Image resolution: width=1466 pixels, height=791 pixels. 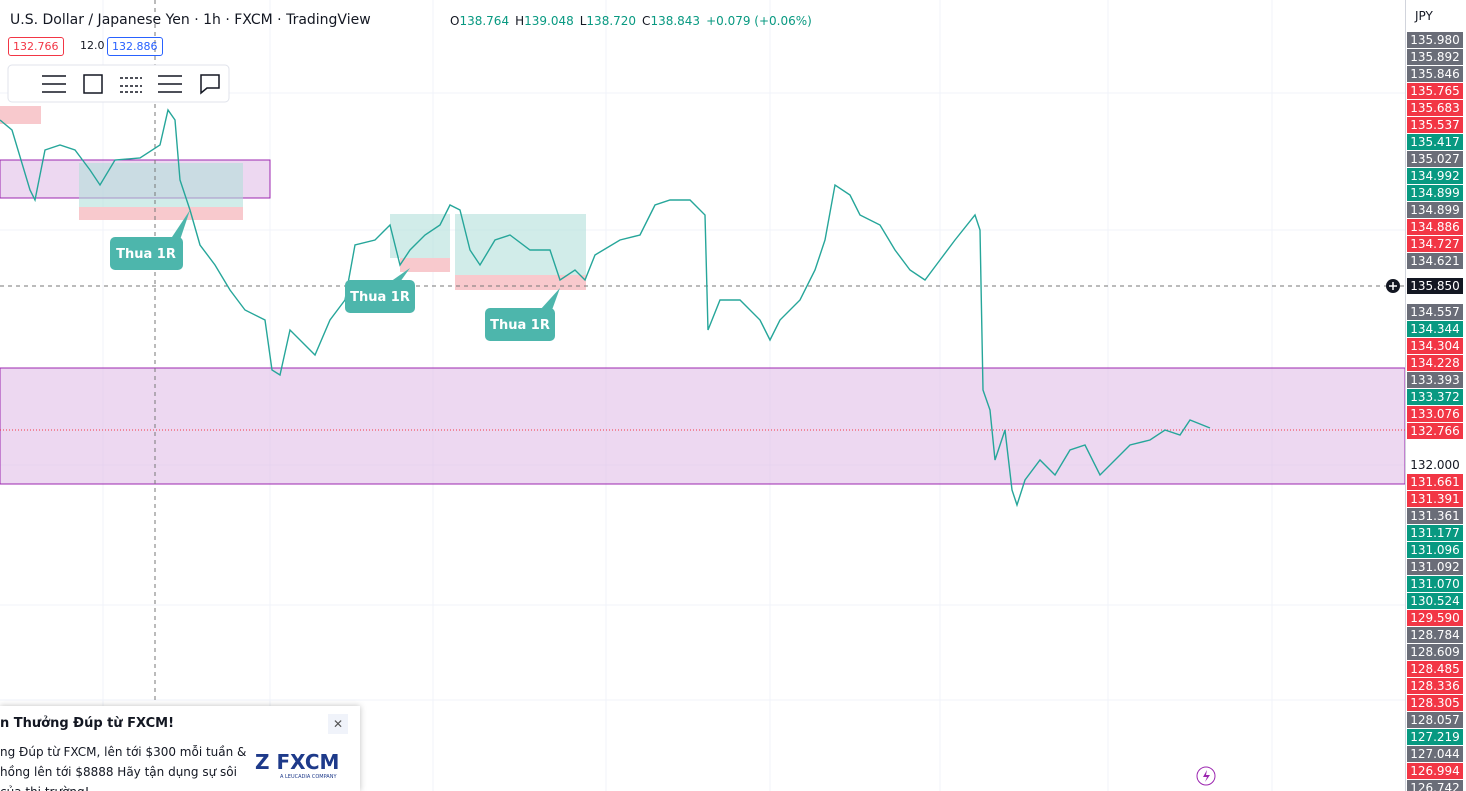 What do you see at coordinates (1435, 482) in the screenshot?
I see `price-label: 131.661` at bounding box center [1435, 482].